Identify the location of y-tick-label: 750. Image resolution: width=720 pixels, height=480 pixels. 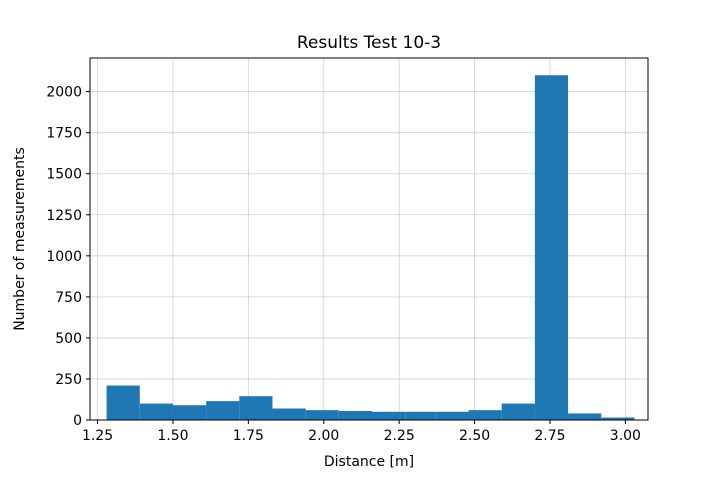
(68, 298).